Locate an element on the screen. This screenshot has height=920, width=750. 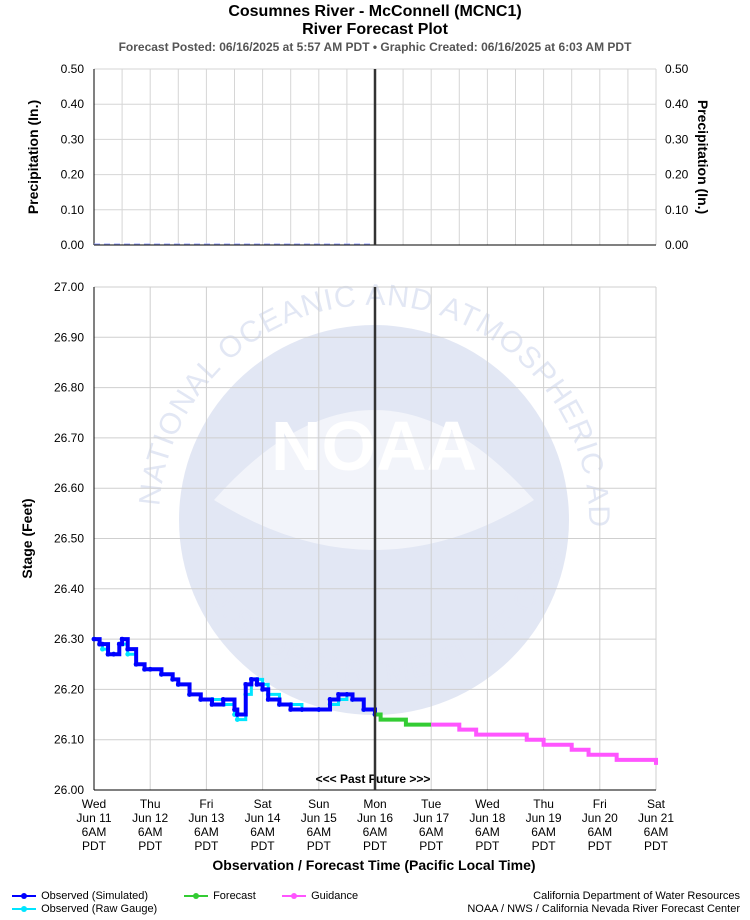
stage-xtick-label: Jun 19 is located at coordinates (544, 818).